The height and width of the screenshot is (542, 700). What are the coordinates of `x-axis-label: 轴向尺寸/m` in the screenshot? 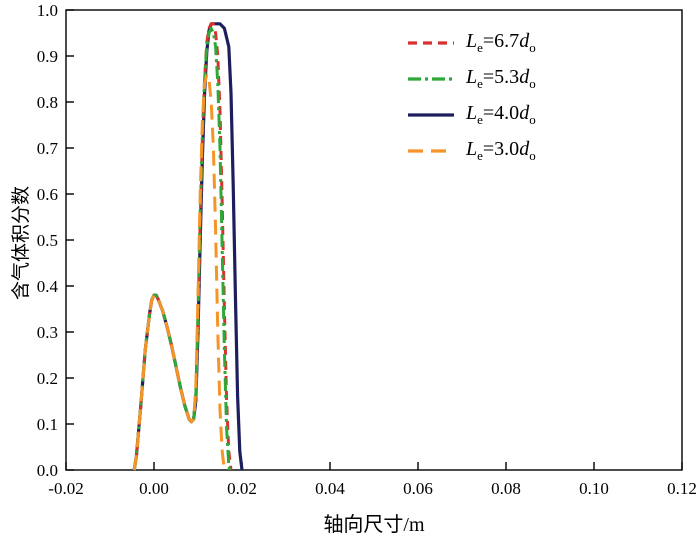 It's located at (374, 525).